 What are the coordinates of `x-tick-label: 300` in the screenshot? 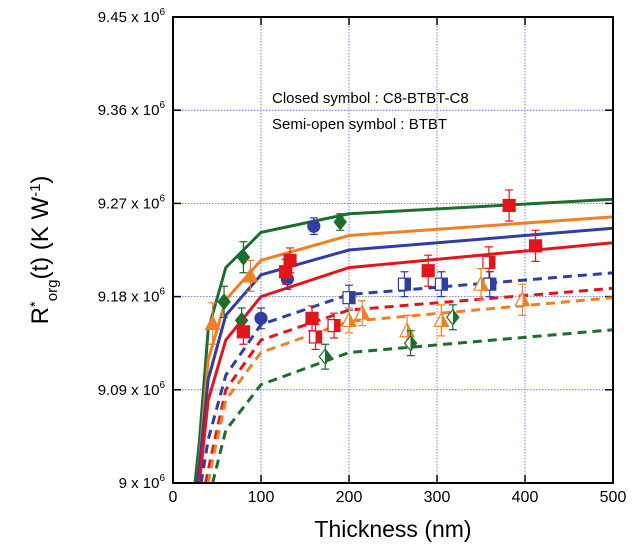 It's located at (437, 497).